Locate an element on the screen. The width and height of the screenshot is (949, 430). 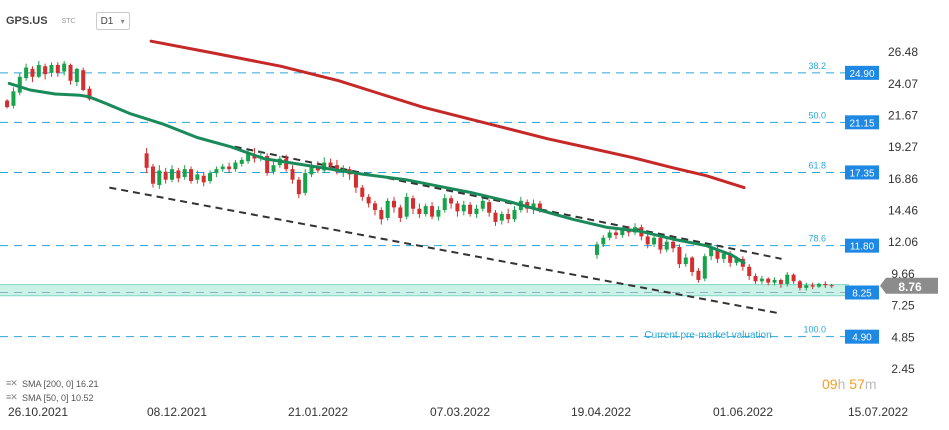
candle-countdown: 09h 57m is located at coordinates (849, 384).